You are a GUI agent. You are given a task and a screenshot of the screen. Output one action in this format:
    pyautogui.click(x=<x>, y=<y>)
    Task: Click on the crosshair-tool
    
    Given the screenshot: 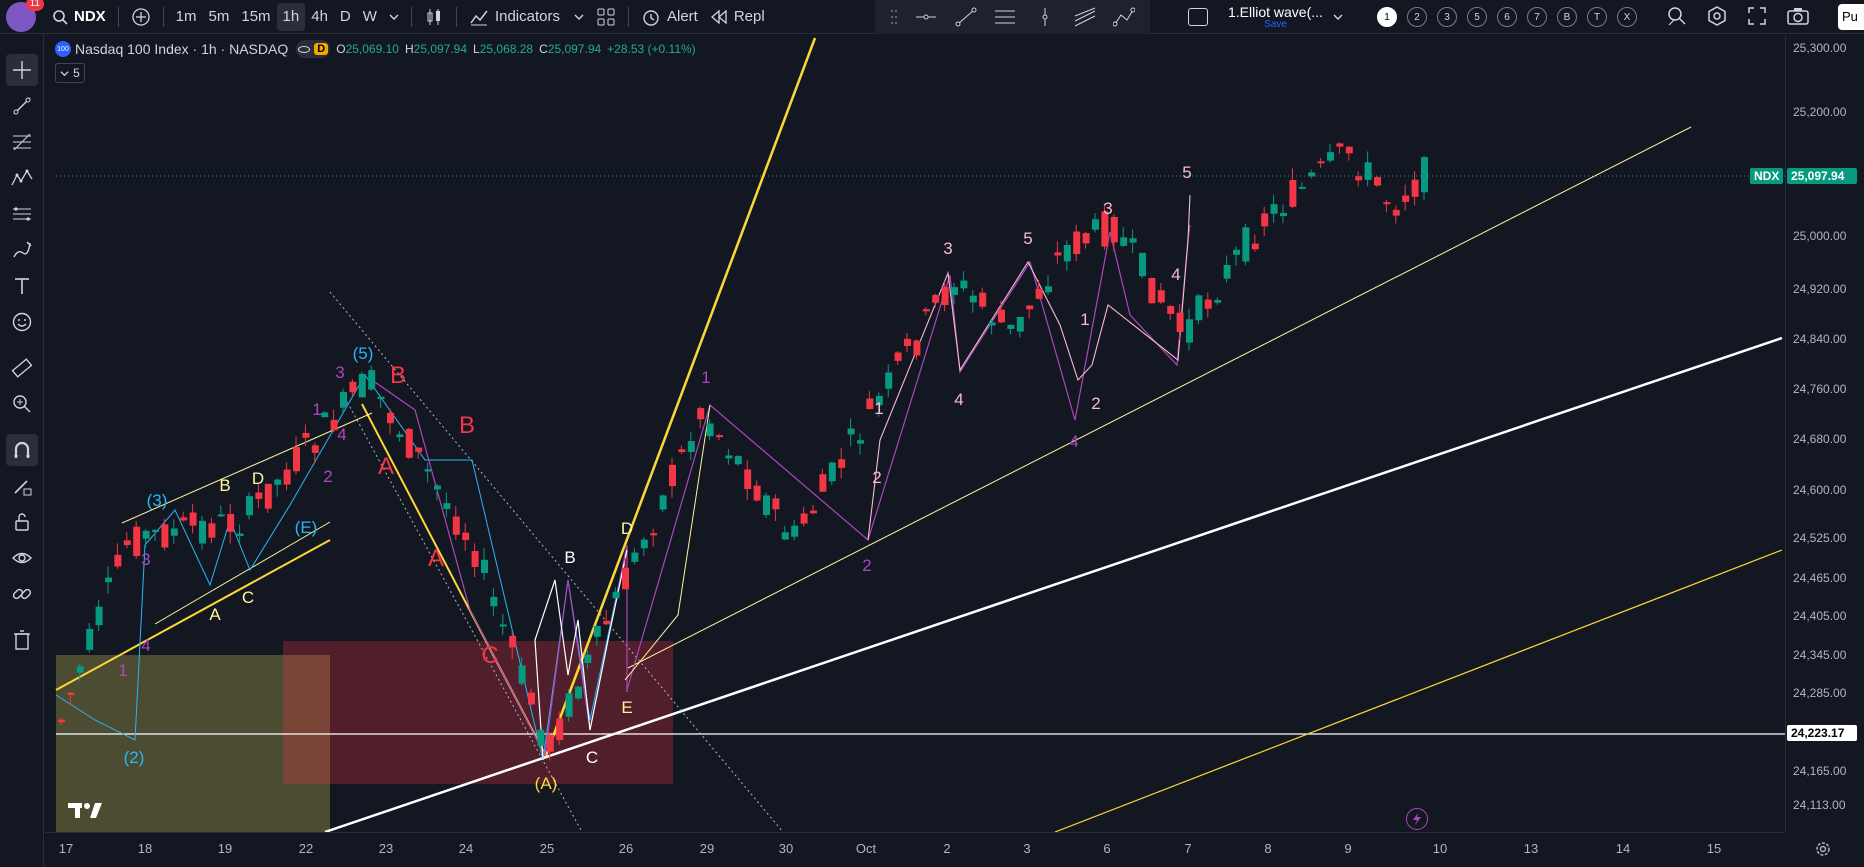 What is the action you would take?
    pyautogui.click(x=22, y=70)
    